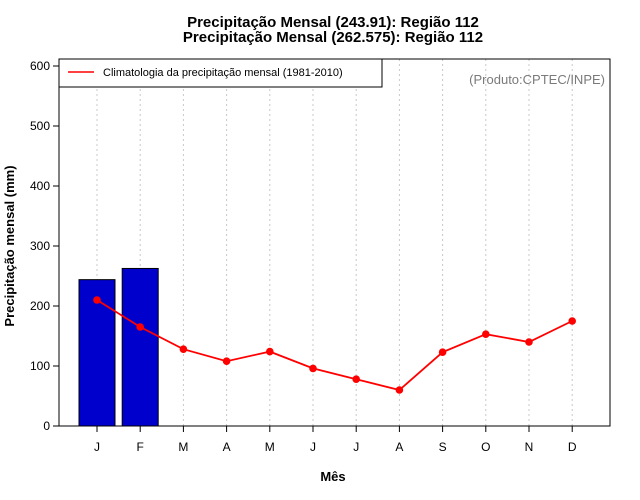  Describe the element at coordinates (40, 186) in the screenshot. I see `y-tick-label-400: 400` at that location.